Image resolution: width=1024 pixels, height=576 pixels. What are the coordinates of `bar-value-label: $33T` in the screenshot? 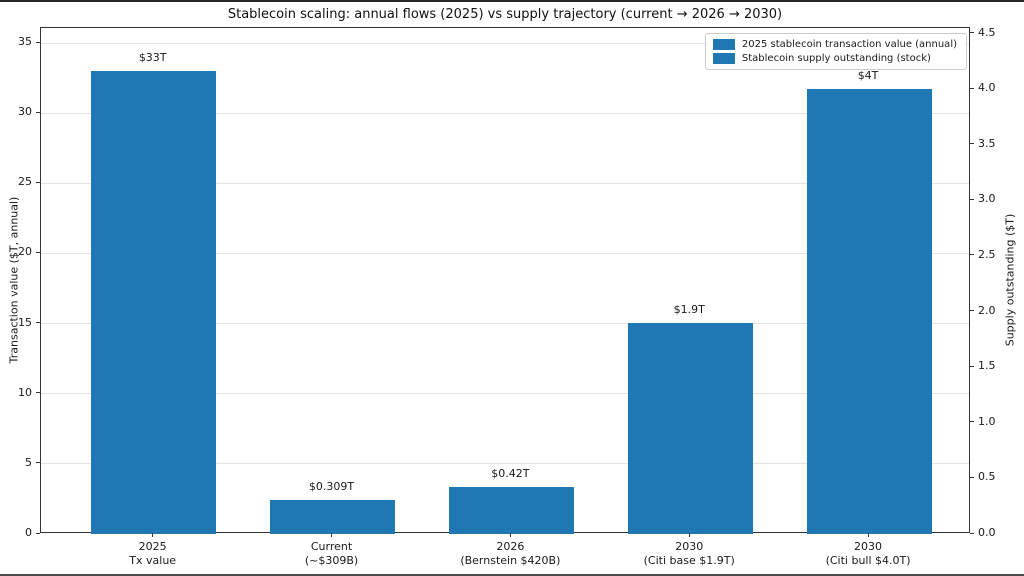 It's located at (152, 58).